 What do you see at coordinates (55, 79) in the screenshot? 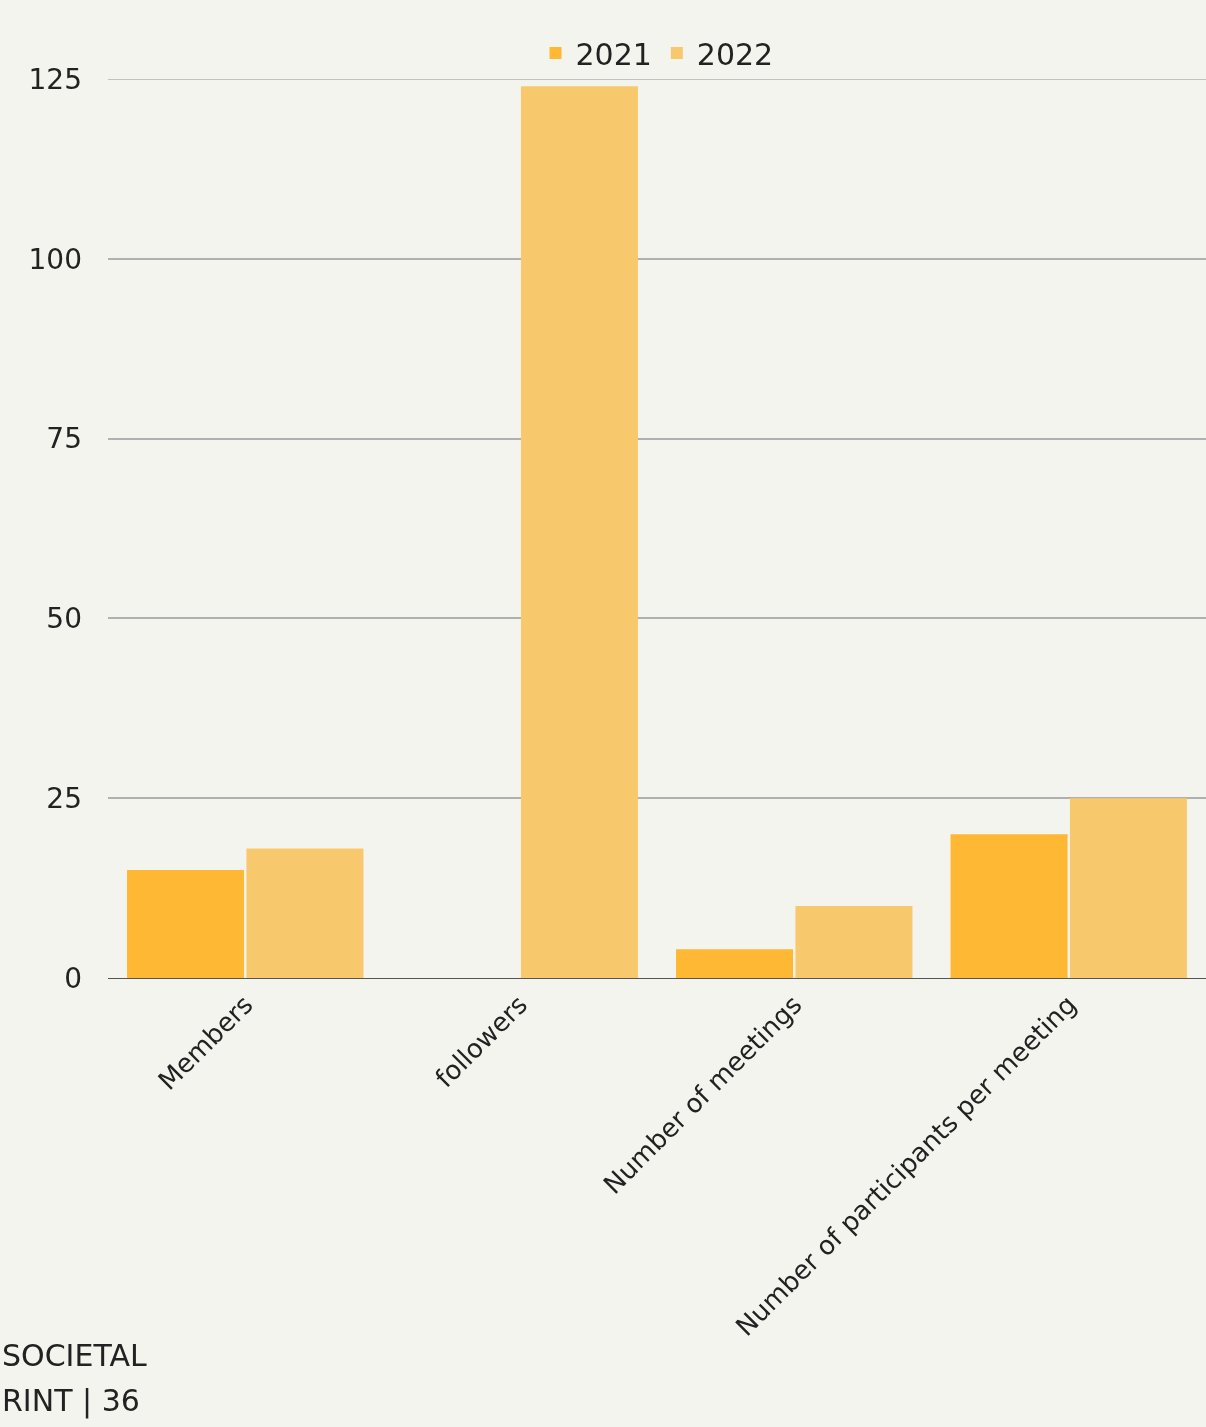
I see `y-tick-label: 125` at bounding box center [55, 79].